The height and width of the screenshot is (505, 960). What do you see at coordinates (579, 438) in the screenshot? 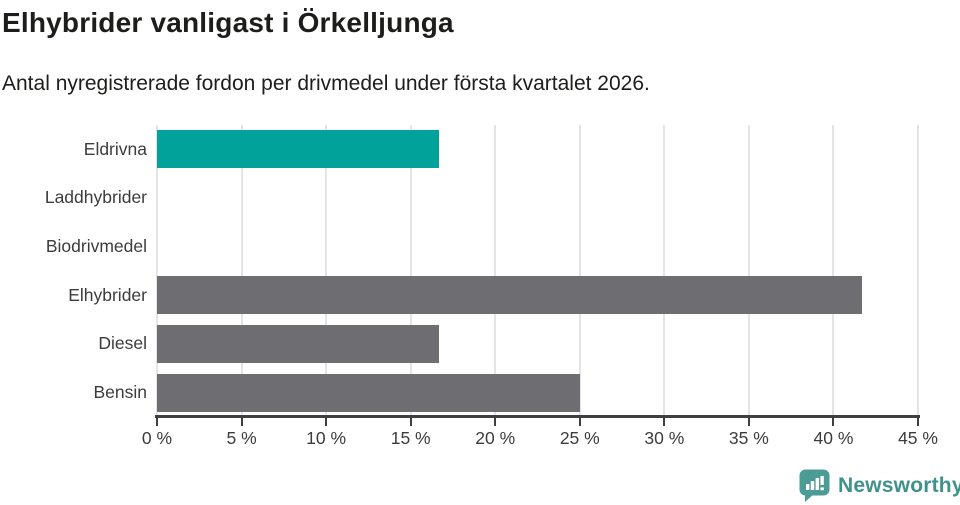
I see `x-axis-tick-label: 25 %` at bounding box center [579, 438].